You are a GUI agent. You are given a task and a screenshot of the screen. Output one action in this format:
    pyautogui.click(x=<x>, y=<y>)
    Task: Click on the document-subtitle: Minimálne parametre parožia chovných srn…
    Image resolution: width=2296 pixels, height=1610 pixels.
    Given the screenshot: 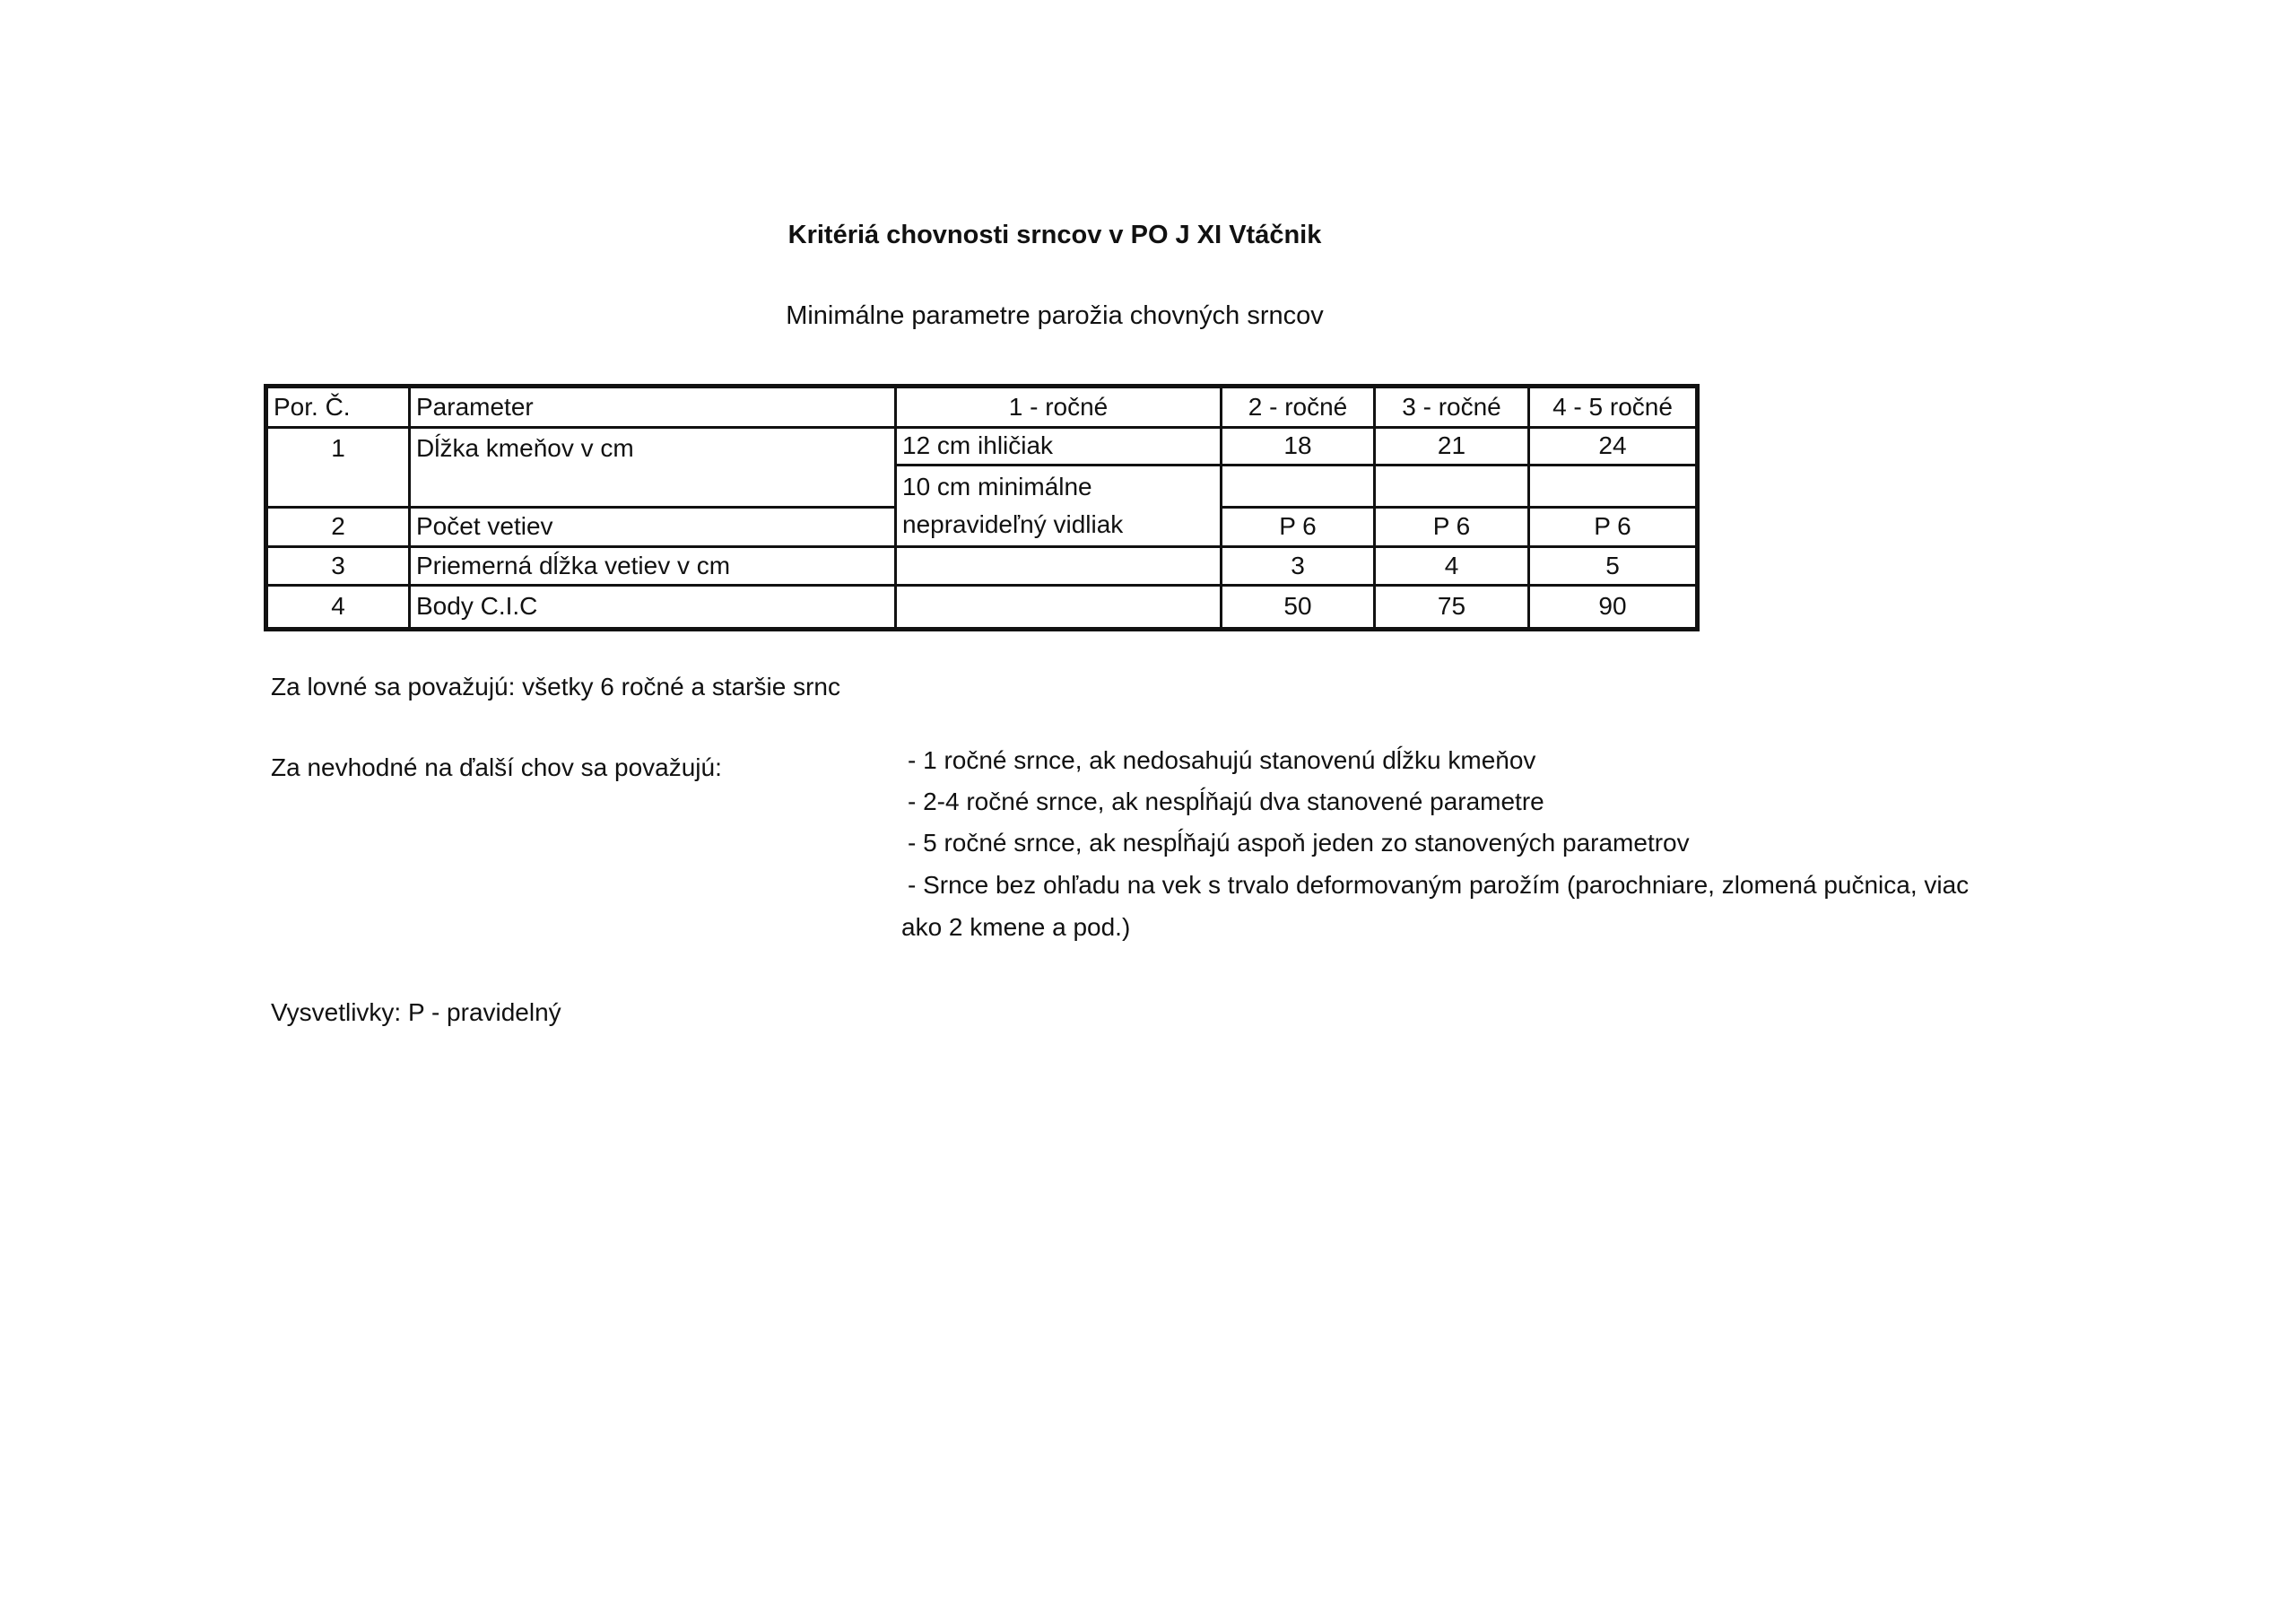 What is the action you would take?
    pyautogui.click(x=1055, y=315)
    